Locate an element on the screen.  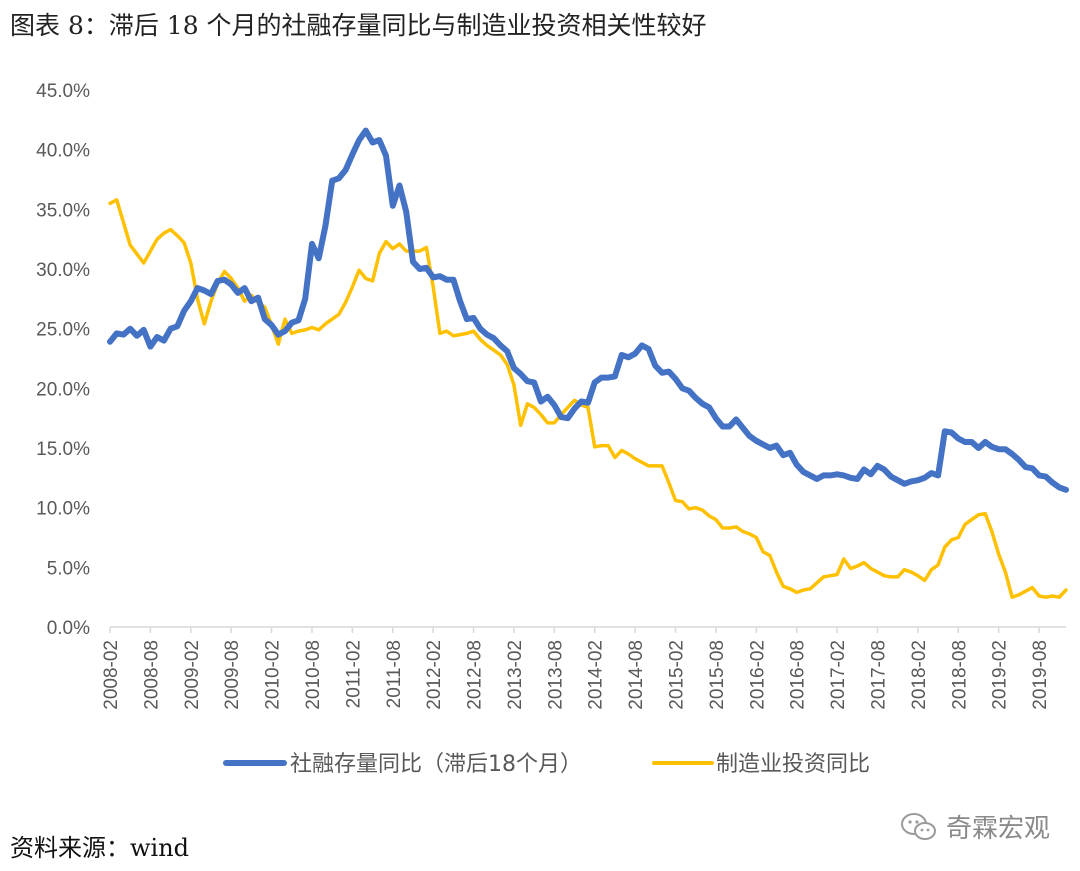
wechat-icon is located at coordinates (918, 826).